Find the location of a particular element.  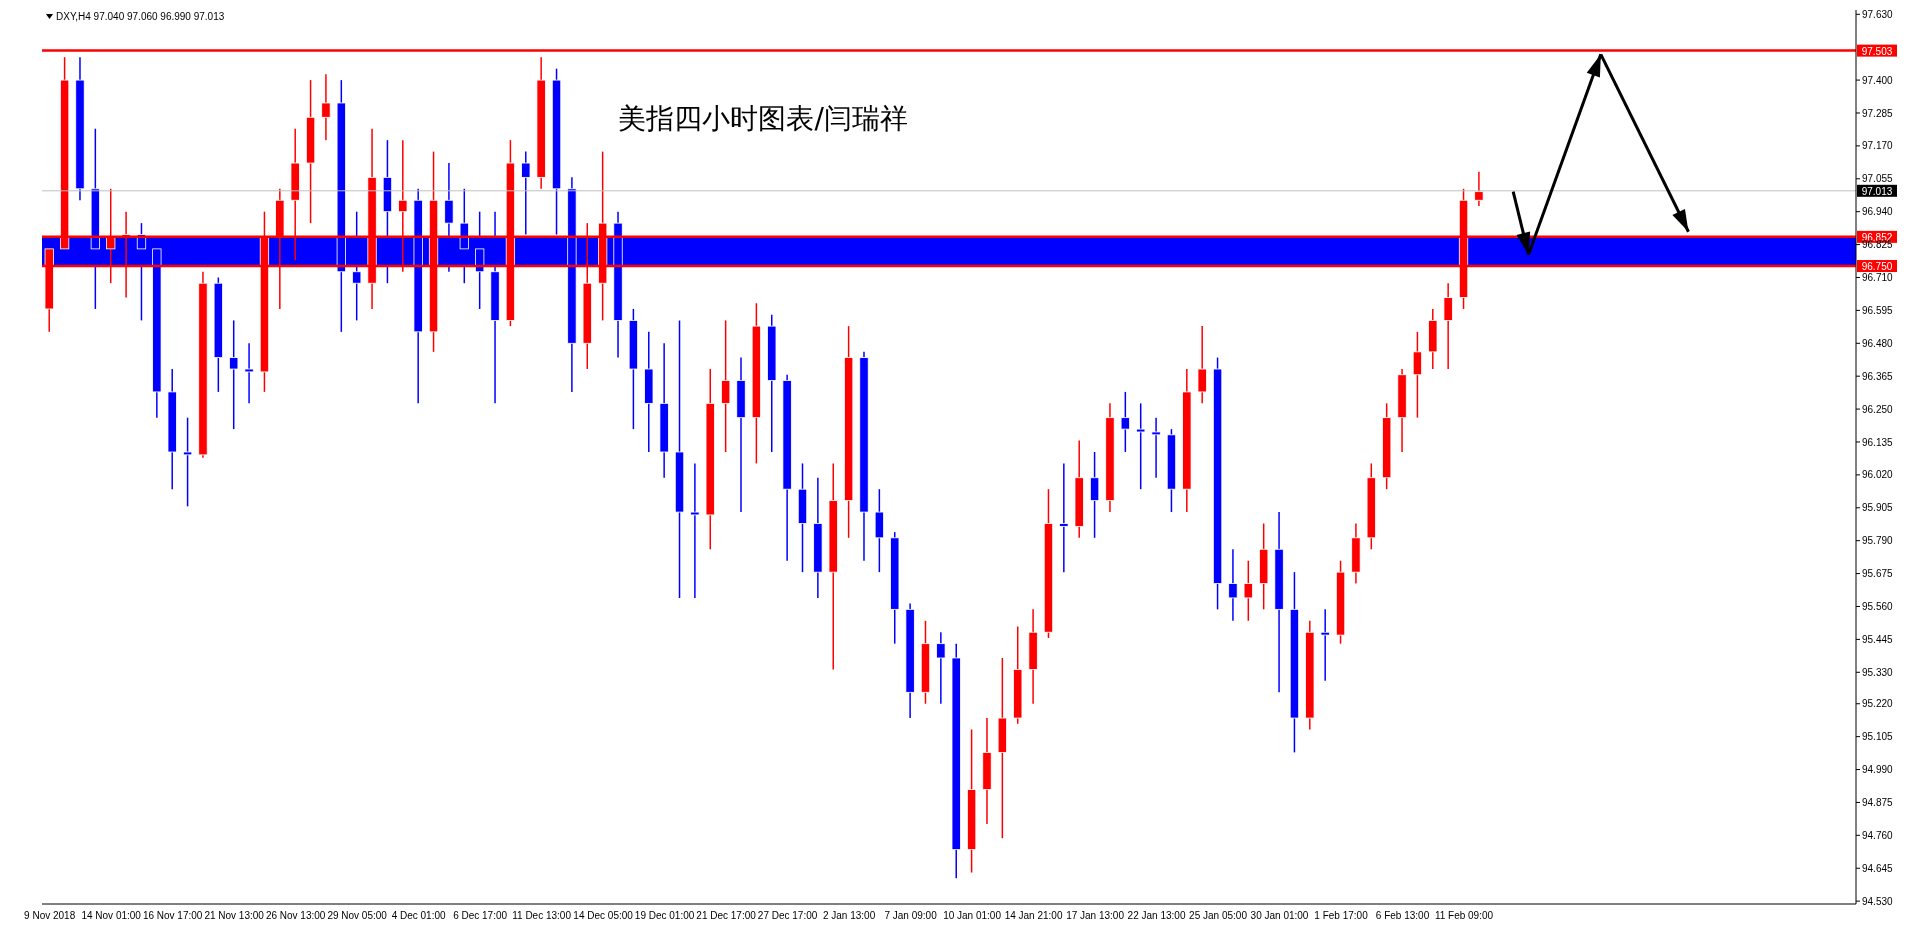

chart-title: DXY,H4 97.040 97.060 96.990 97.013 is located at coordinates (140, 16).